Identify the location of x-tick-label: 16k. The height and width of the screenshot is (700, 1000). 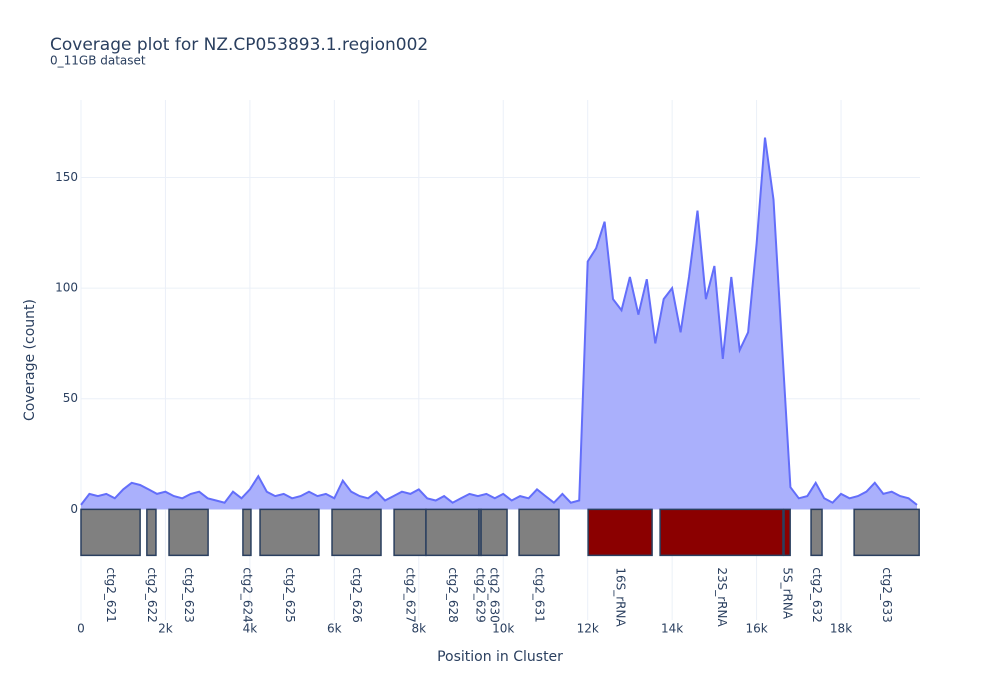
(756, 629).